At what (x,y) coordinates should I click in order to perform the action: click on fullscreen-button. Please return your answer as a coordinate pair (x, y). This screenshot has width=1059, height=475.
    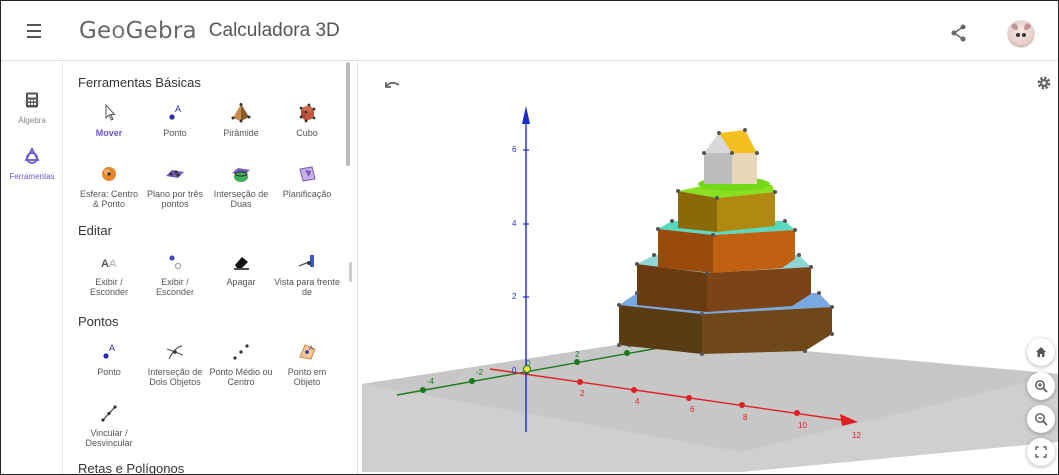
    Looking at the image, I should click on (1041, 452).